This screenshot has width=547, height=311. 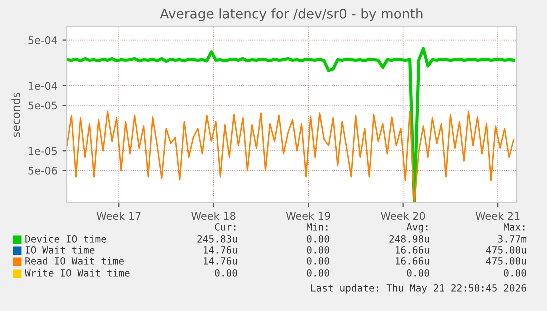 What do you see at coordinates (514, 227) in the screenshot?
I see `text: Max:` at bounding box center [514, 227].